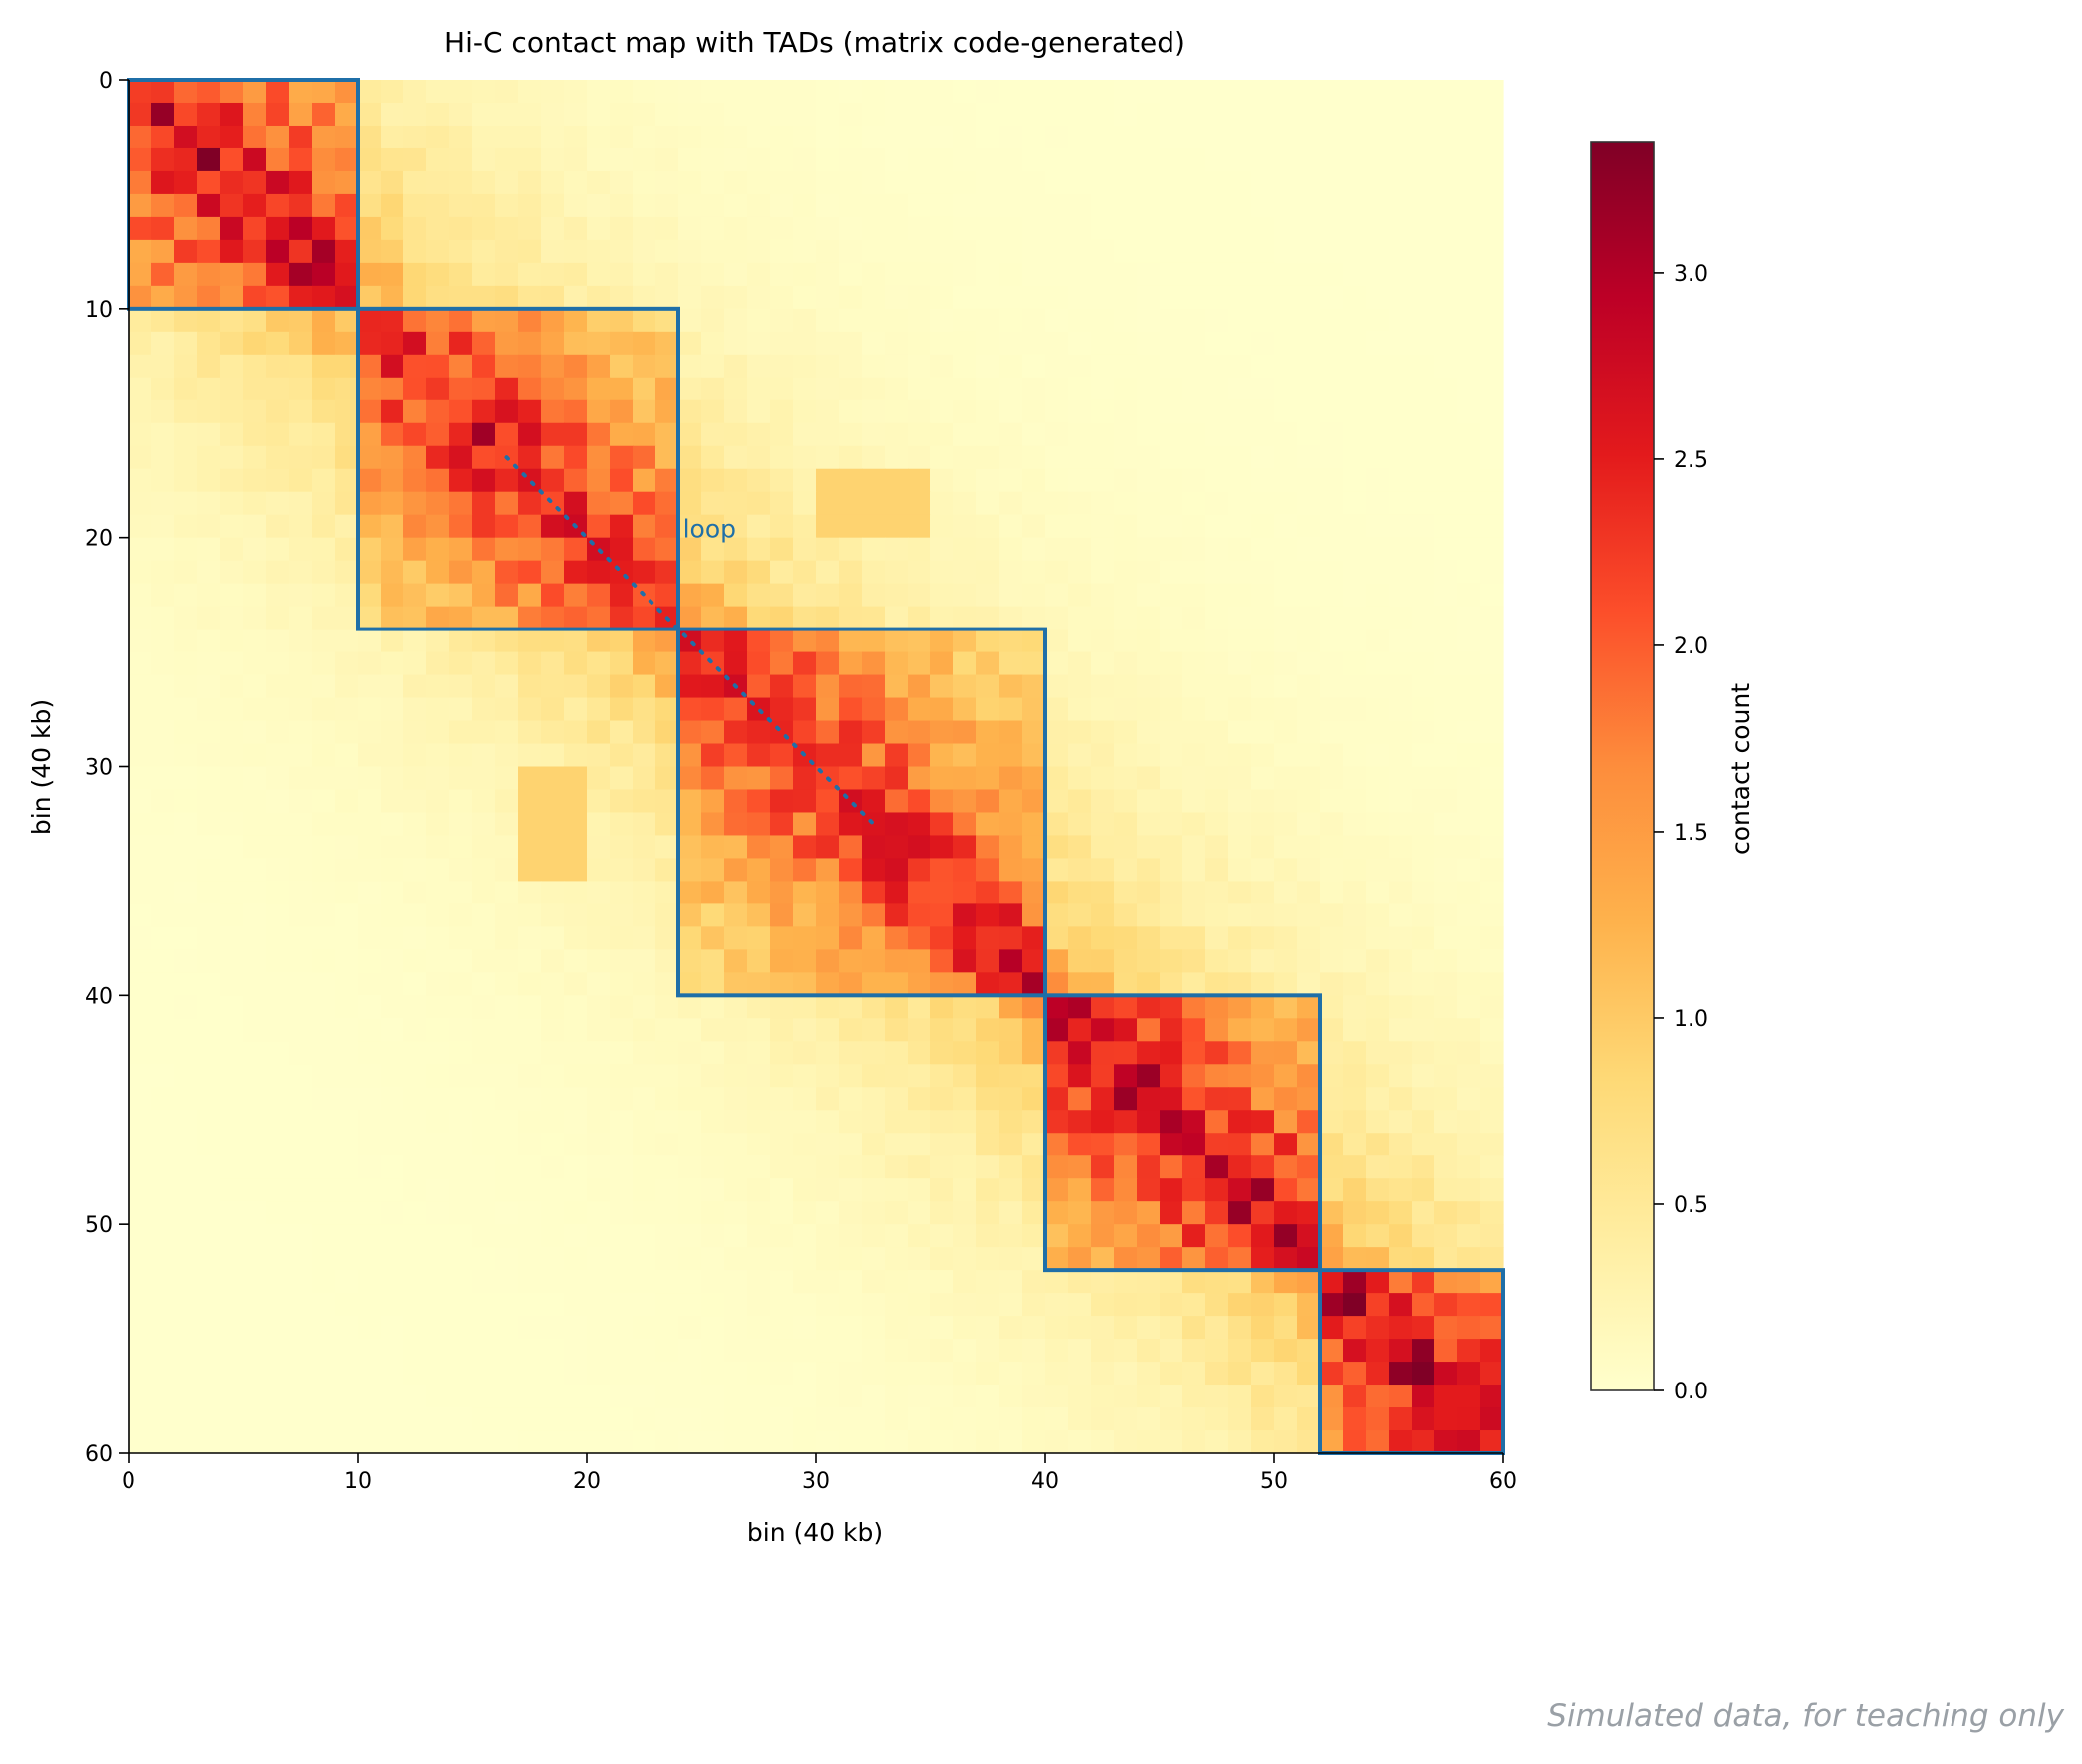 This screenshot has height=1764, width=2082. I want to click on x-tick-label: 40, so click(1045, 1481).